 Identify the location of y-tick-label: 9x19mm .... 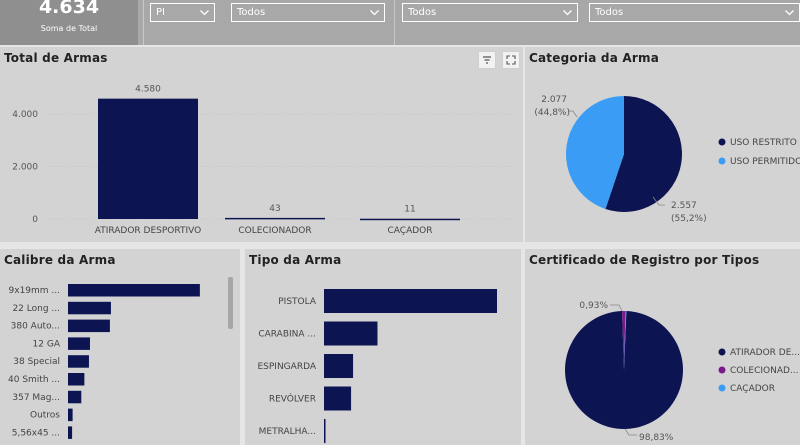
(34, 291).